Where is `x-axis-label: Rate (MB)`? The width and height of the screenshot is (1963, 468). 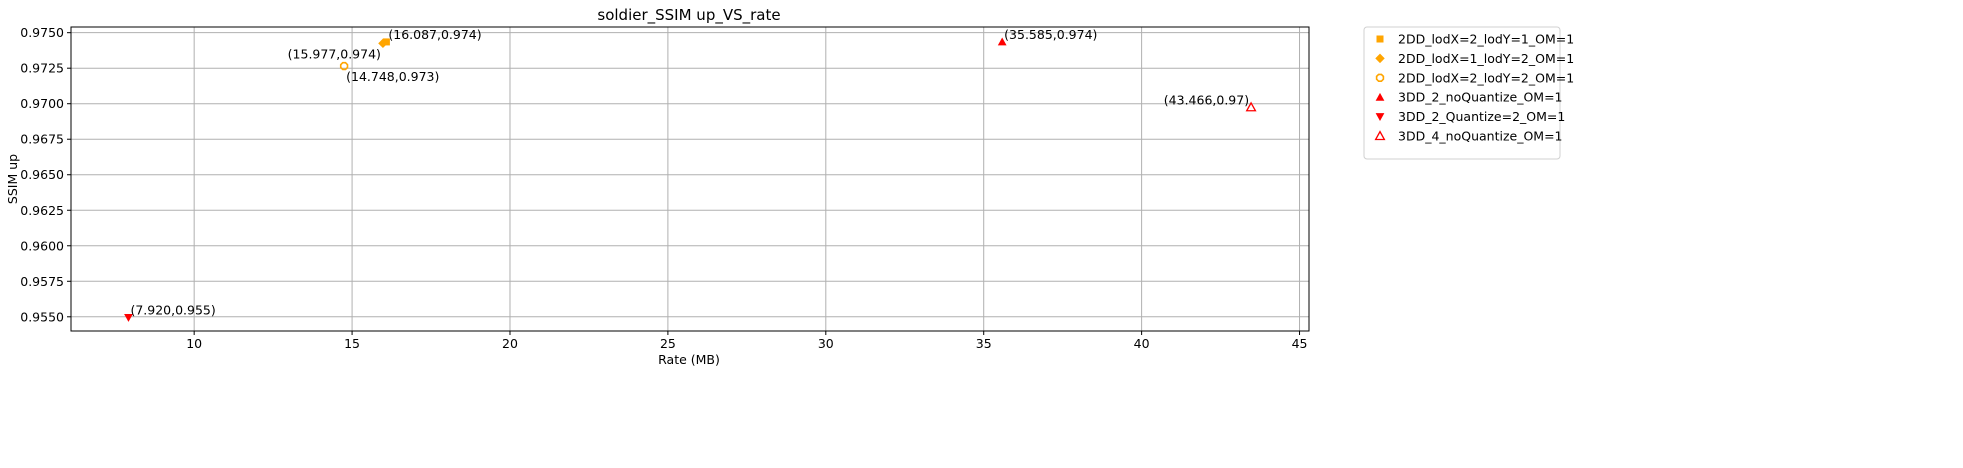 x-axis-label: Rate (MB) is located at coordinates (689, 359).